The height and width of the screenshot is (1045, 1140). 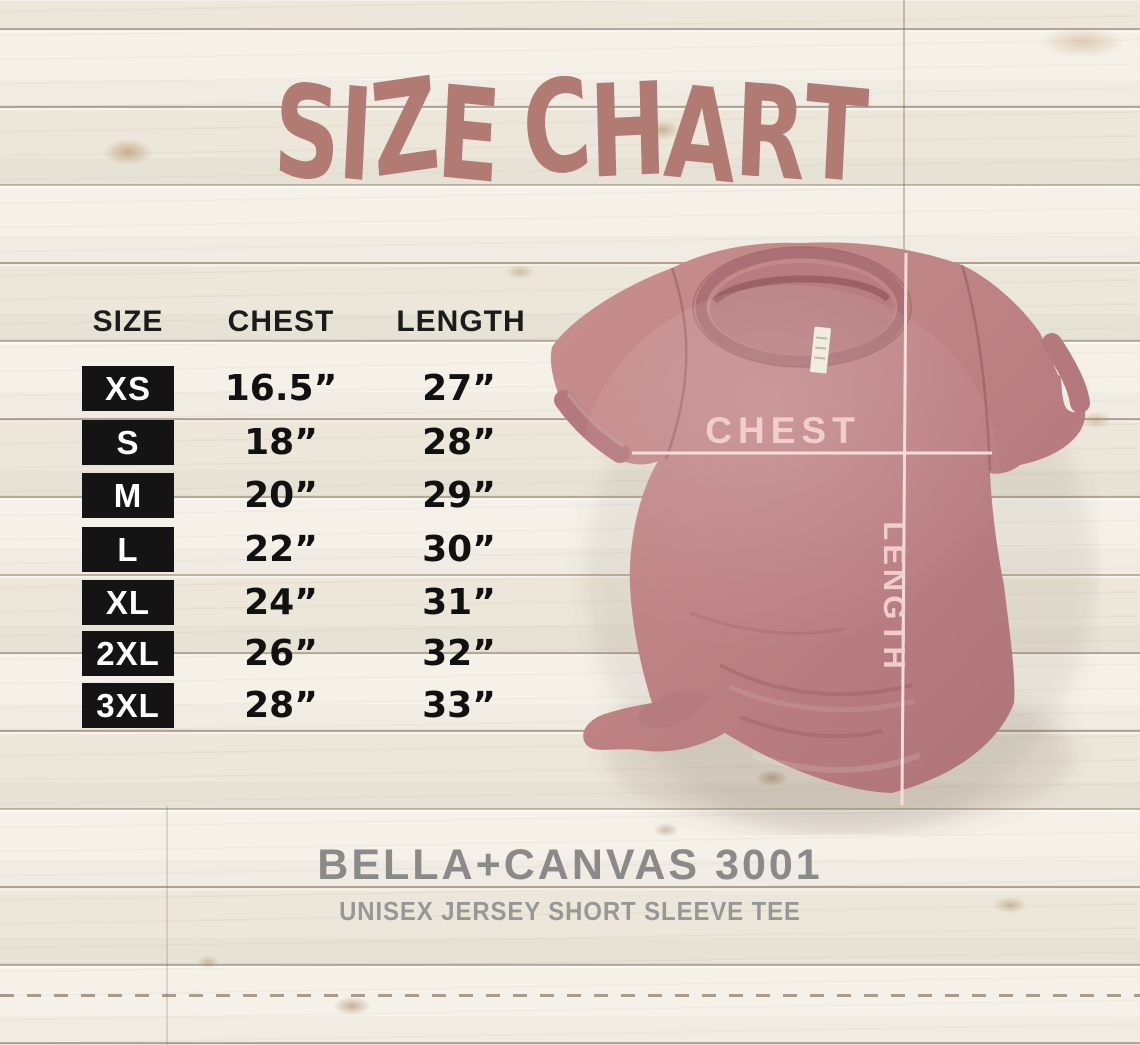 I want to click on size-label: L, so click(x=128, y=549).